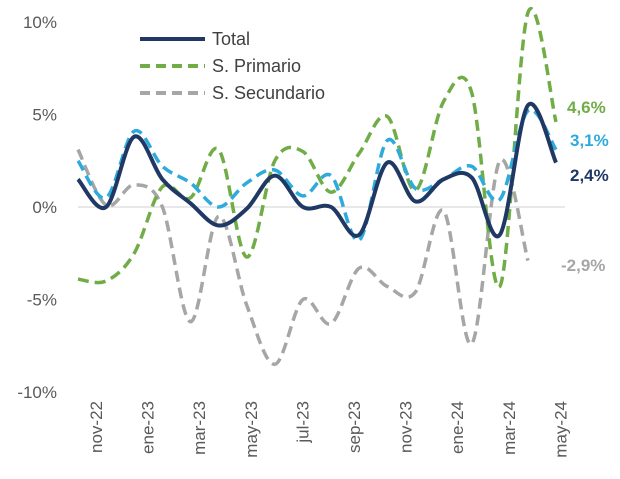  I want to click on x-tick-label: ene-23, so click(148, 427).